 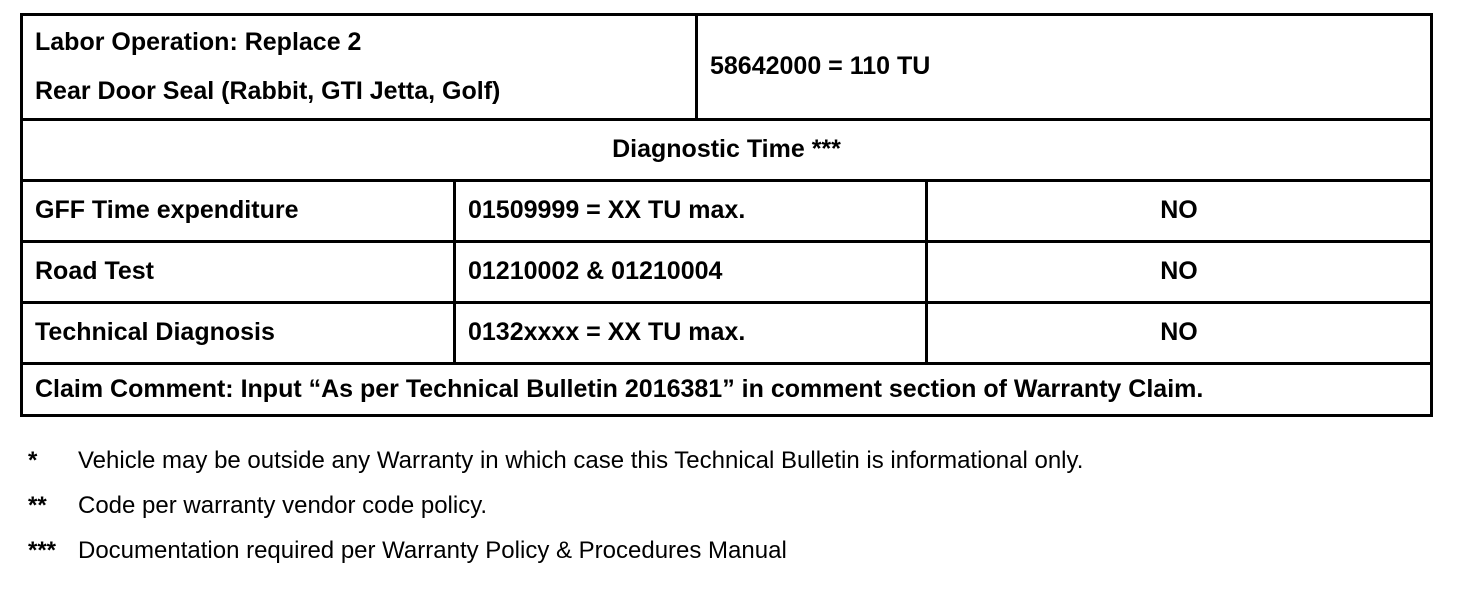 I want to click on diagnostic-code-cell: 01509999 = XX TU max., so click(x=692, y=211).